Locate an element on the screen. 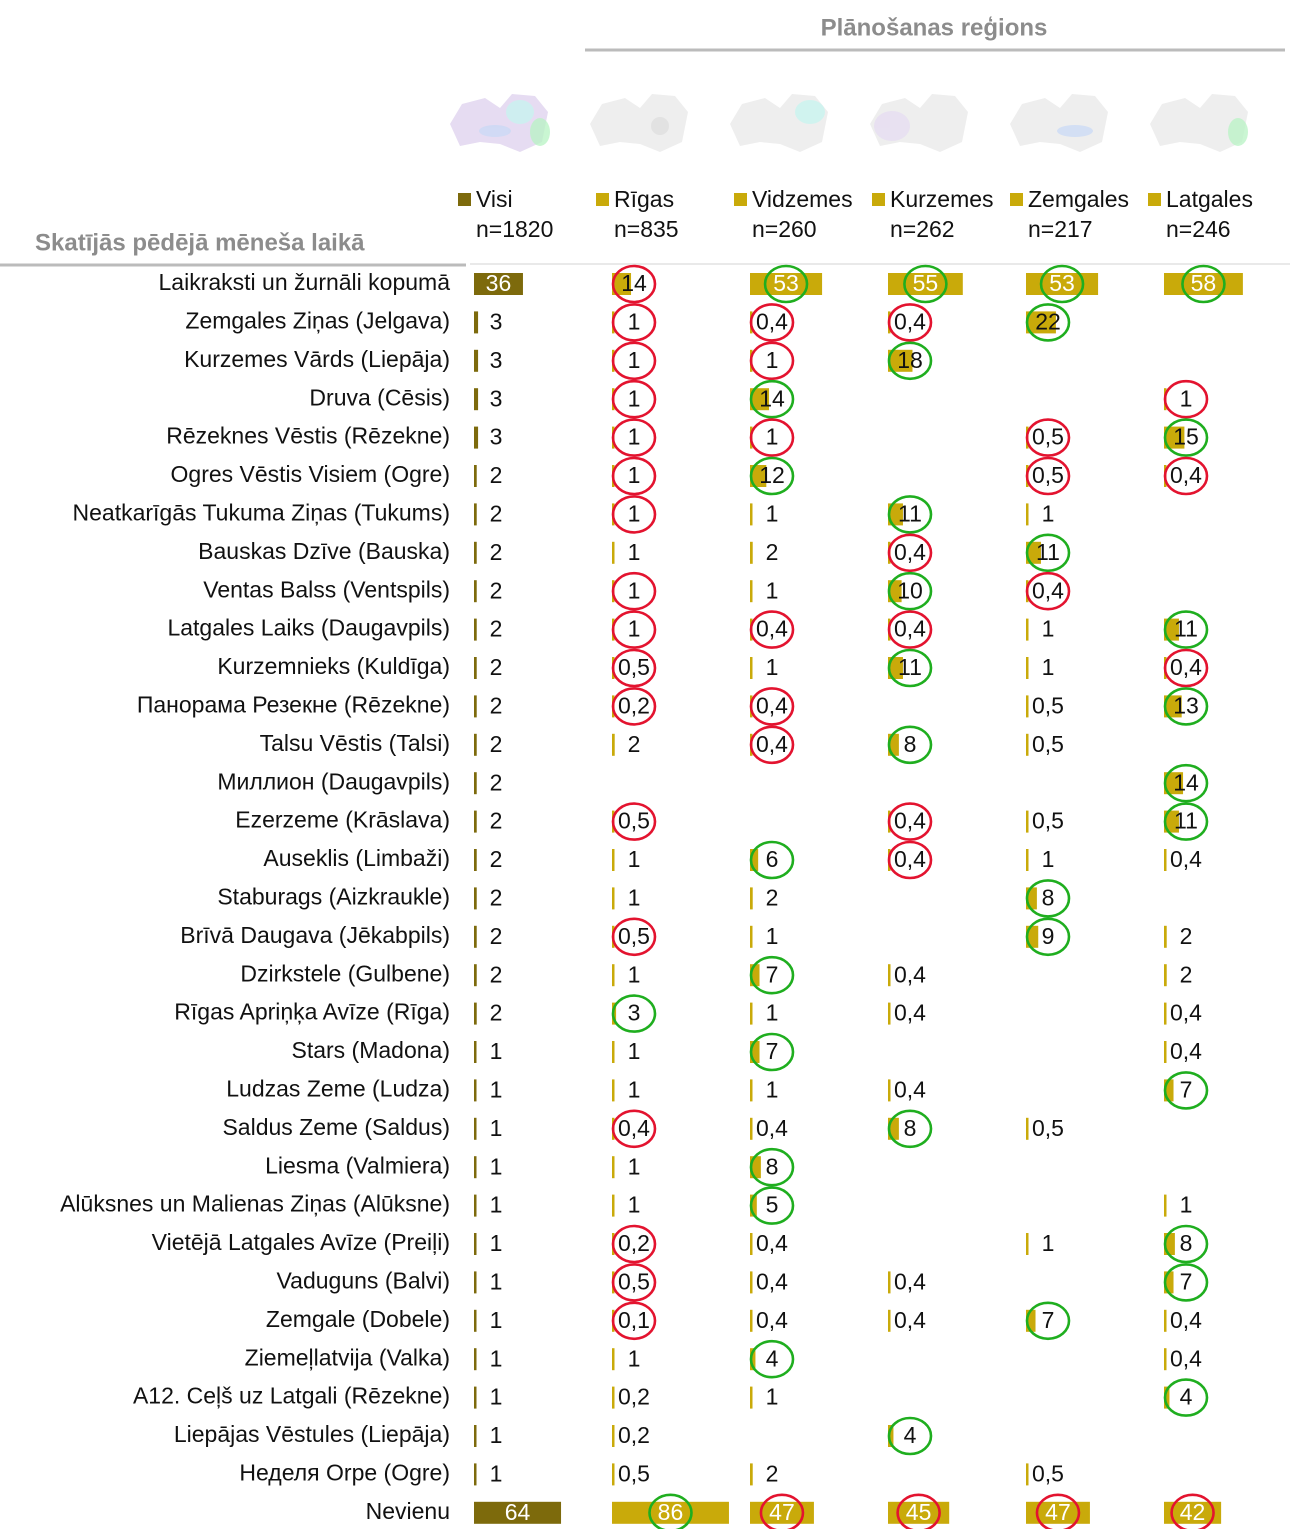  row-label: Bauskas Dzīve (Bauska) is located at coordinates (324, 551).